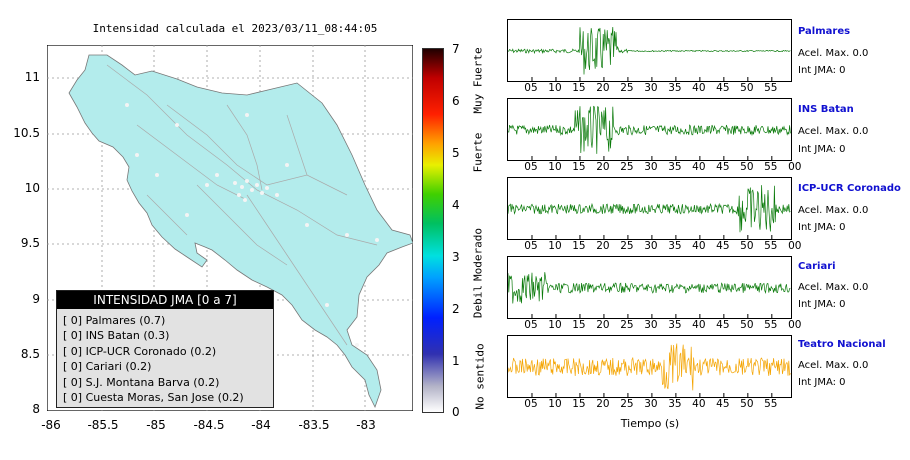 This screenshot has height=460, width=910. I want to click on map-xtick: -83.5, so click(314, 425).